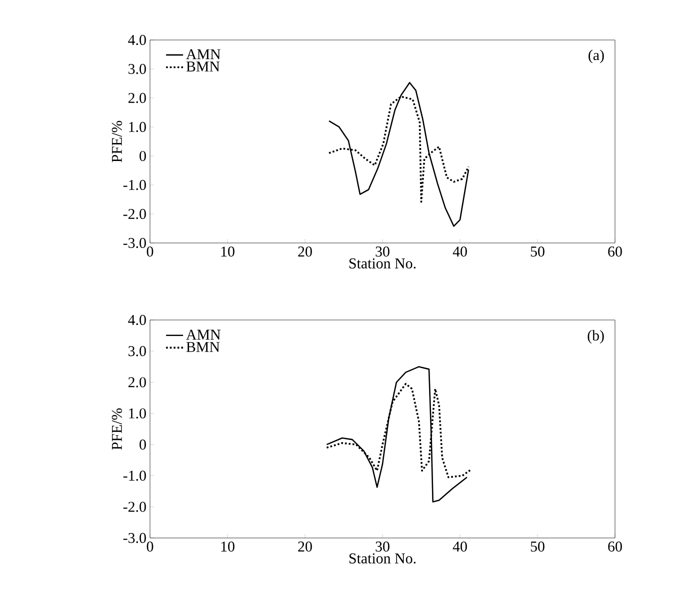  What do you see at coordinates (596, 57) in the screenshot?
I see `annotation: (a)` at bounding box center [596, 57].